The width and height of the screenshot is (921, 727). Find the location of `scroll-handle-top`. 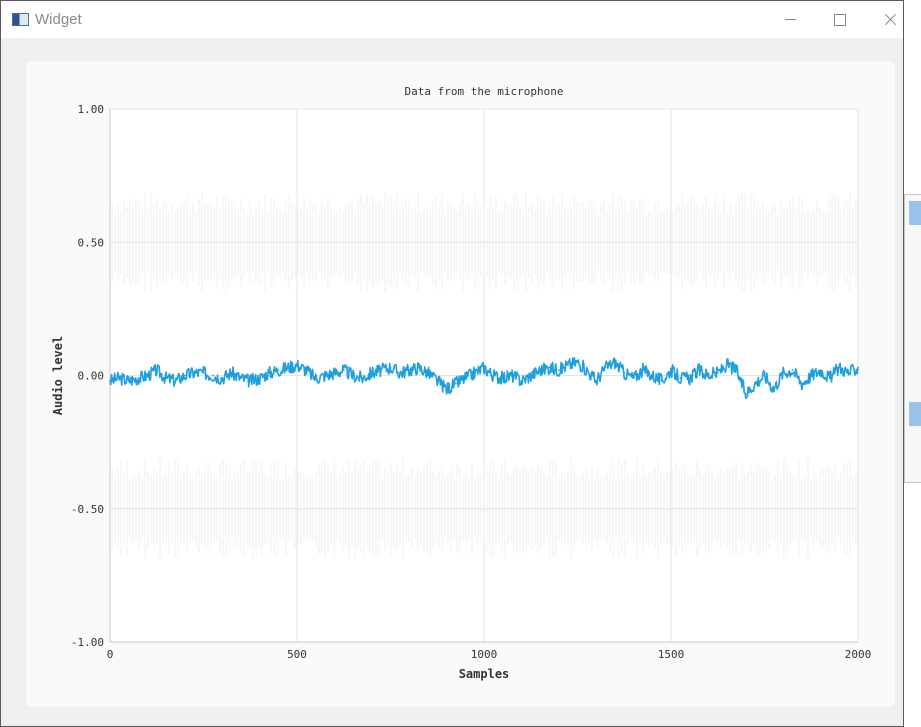

scroll-handle-top is located at coordinates (915, 213).